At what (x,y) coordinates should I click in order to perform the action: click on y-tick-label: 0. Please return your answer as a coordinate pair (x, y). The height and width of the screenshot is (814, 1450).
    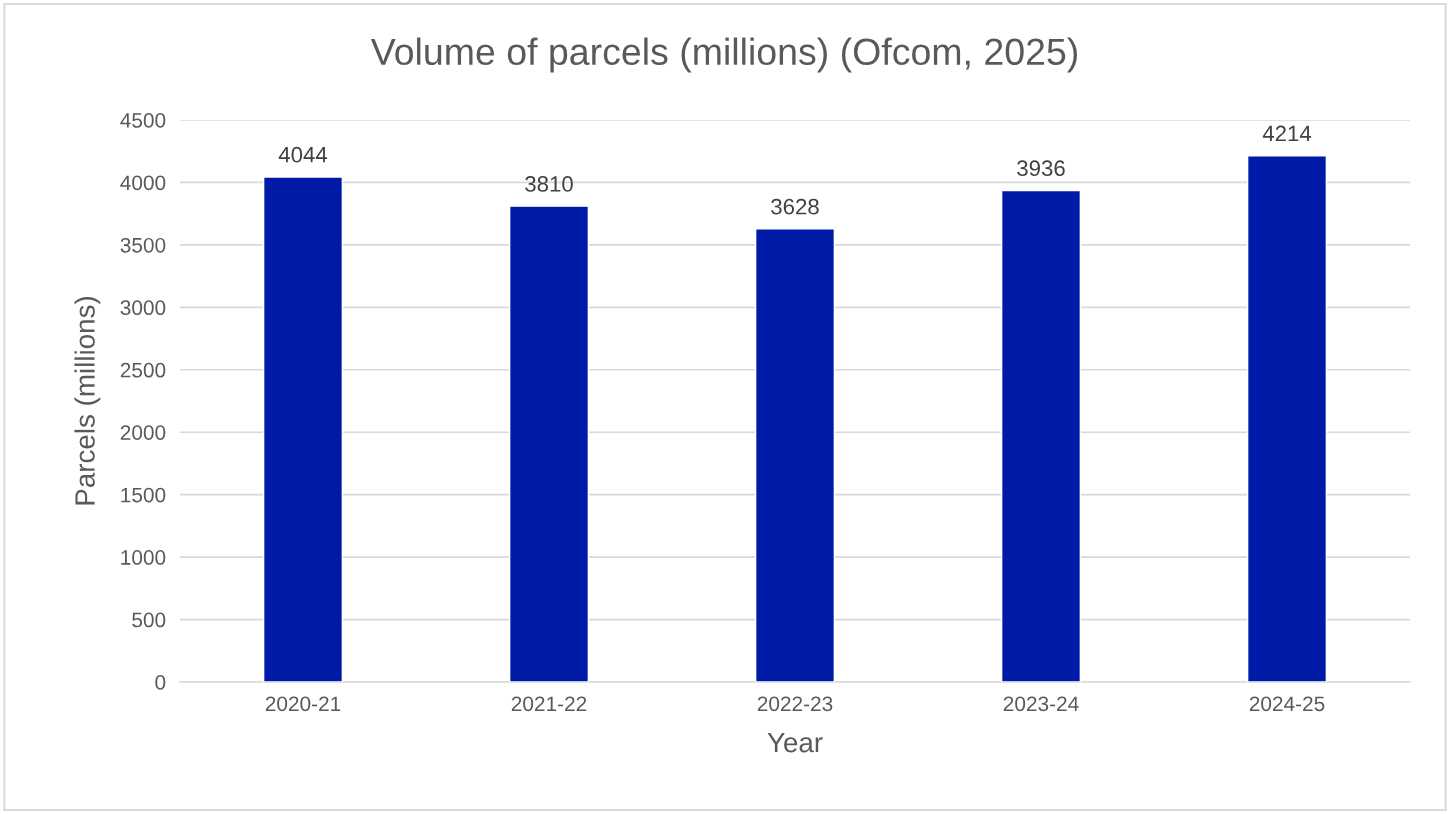
    Looking at the image, I should click on (160, 682).